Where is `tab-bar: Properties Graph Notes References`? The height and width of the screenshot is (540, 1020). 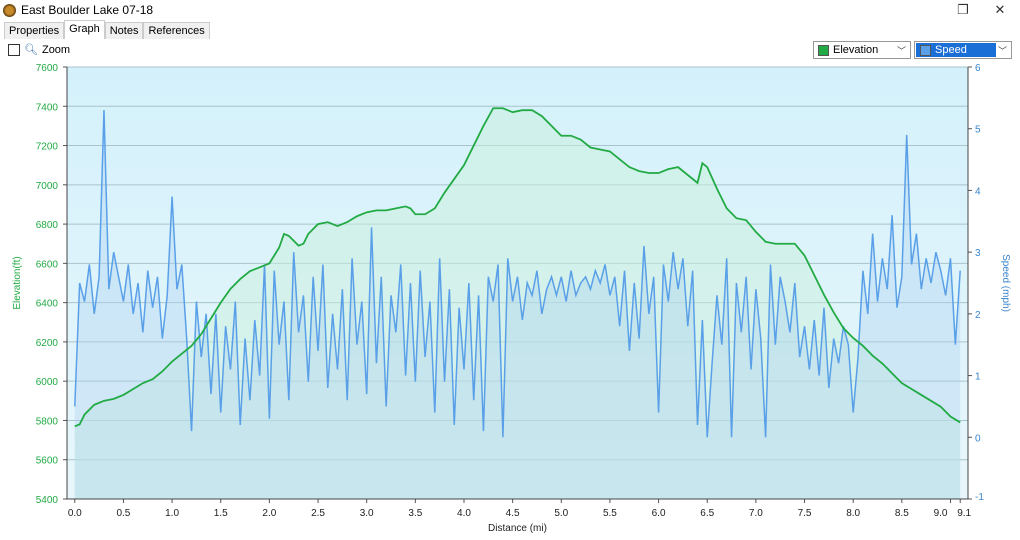 tab-bar: Properties Graph Notes References is located at coordinates (107, 29).